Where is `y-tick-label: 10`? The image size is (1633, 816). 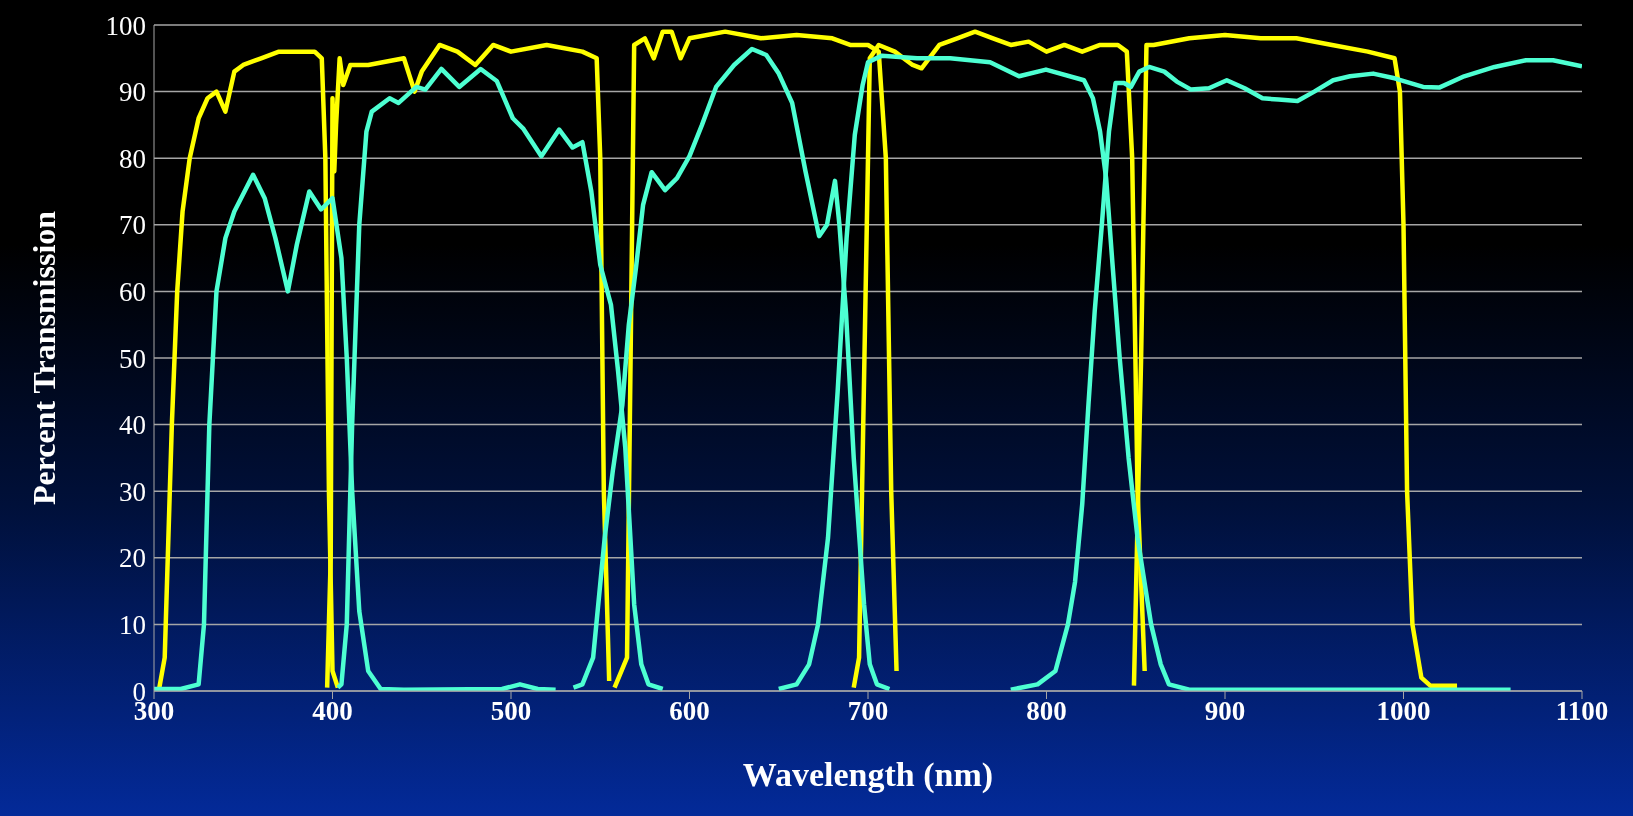 y-tick-label: 10 is located at coordinates (132, 624).